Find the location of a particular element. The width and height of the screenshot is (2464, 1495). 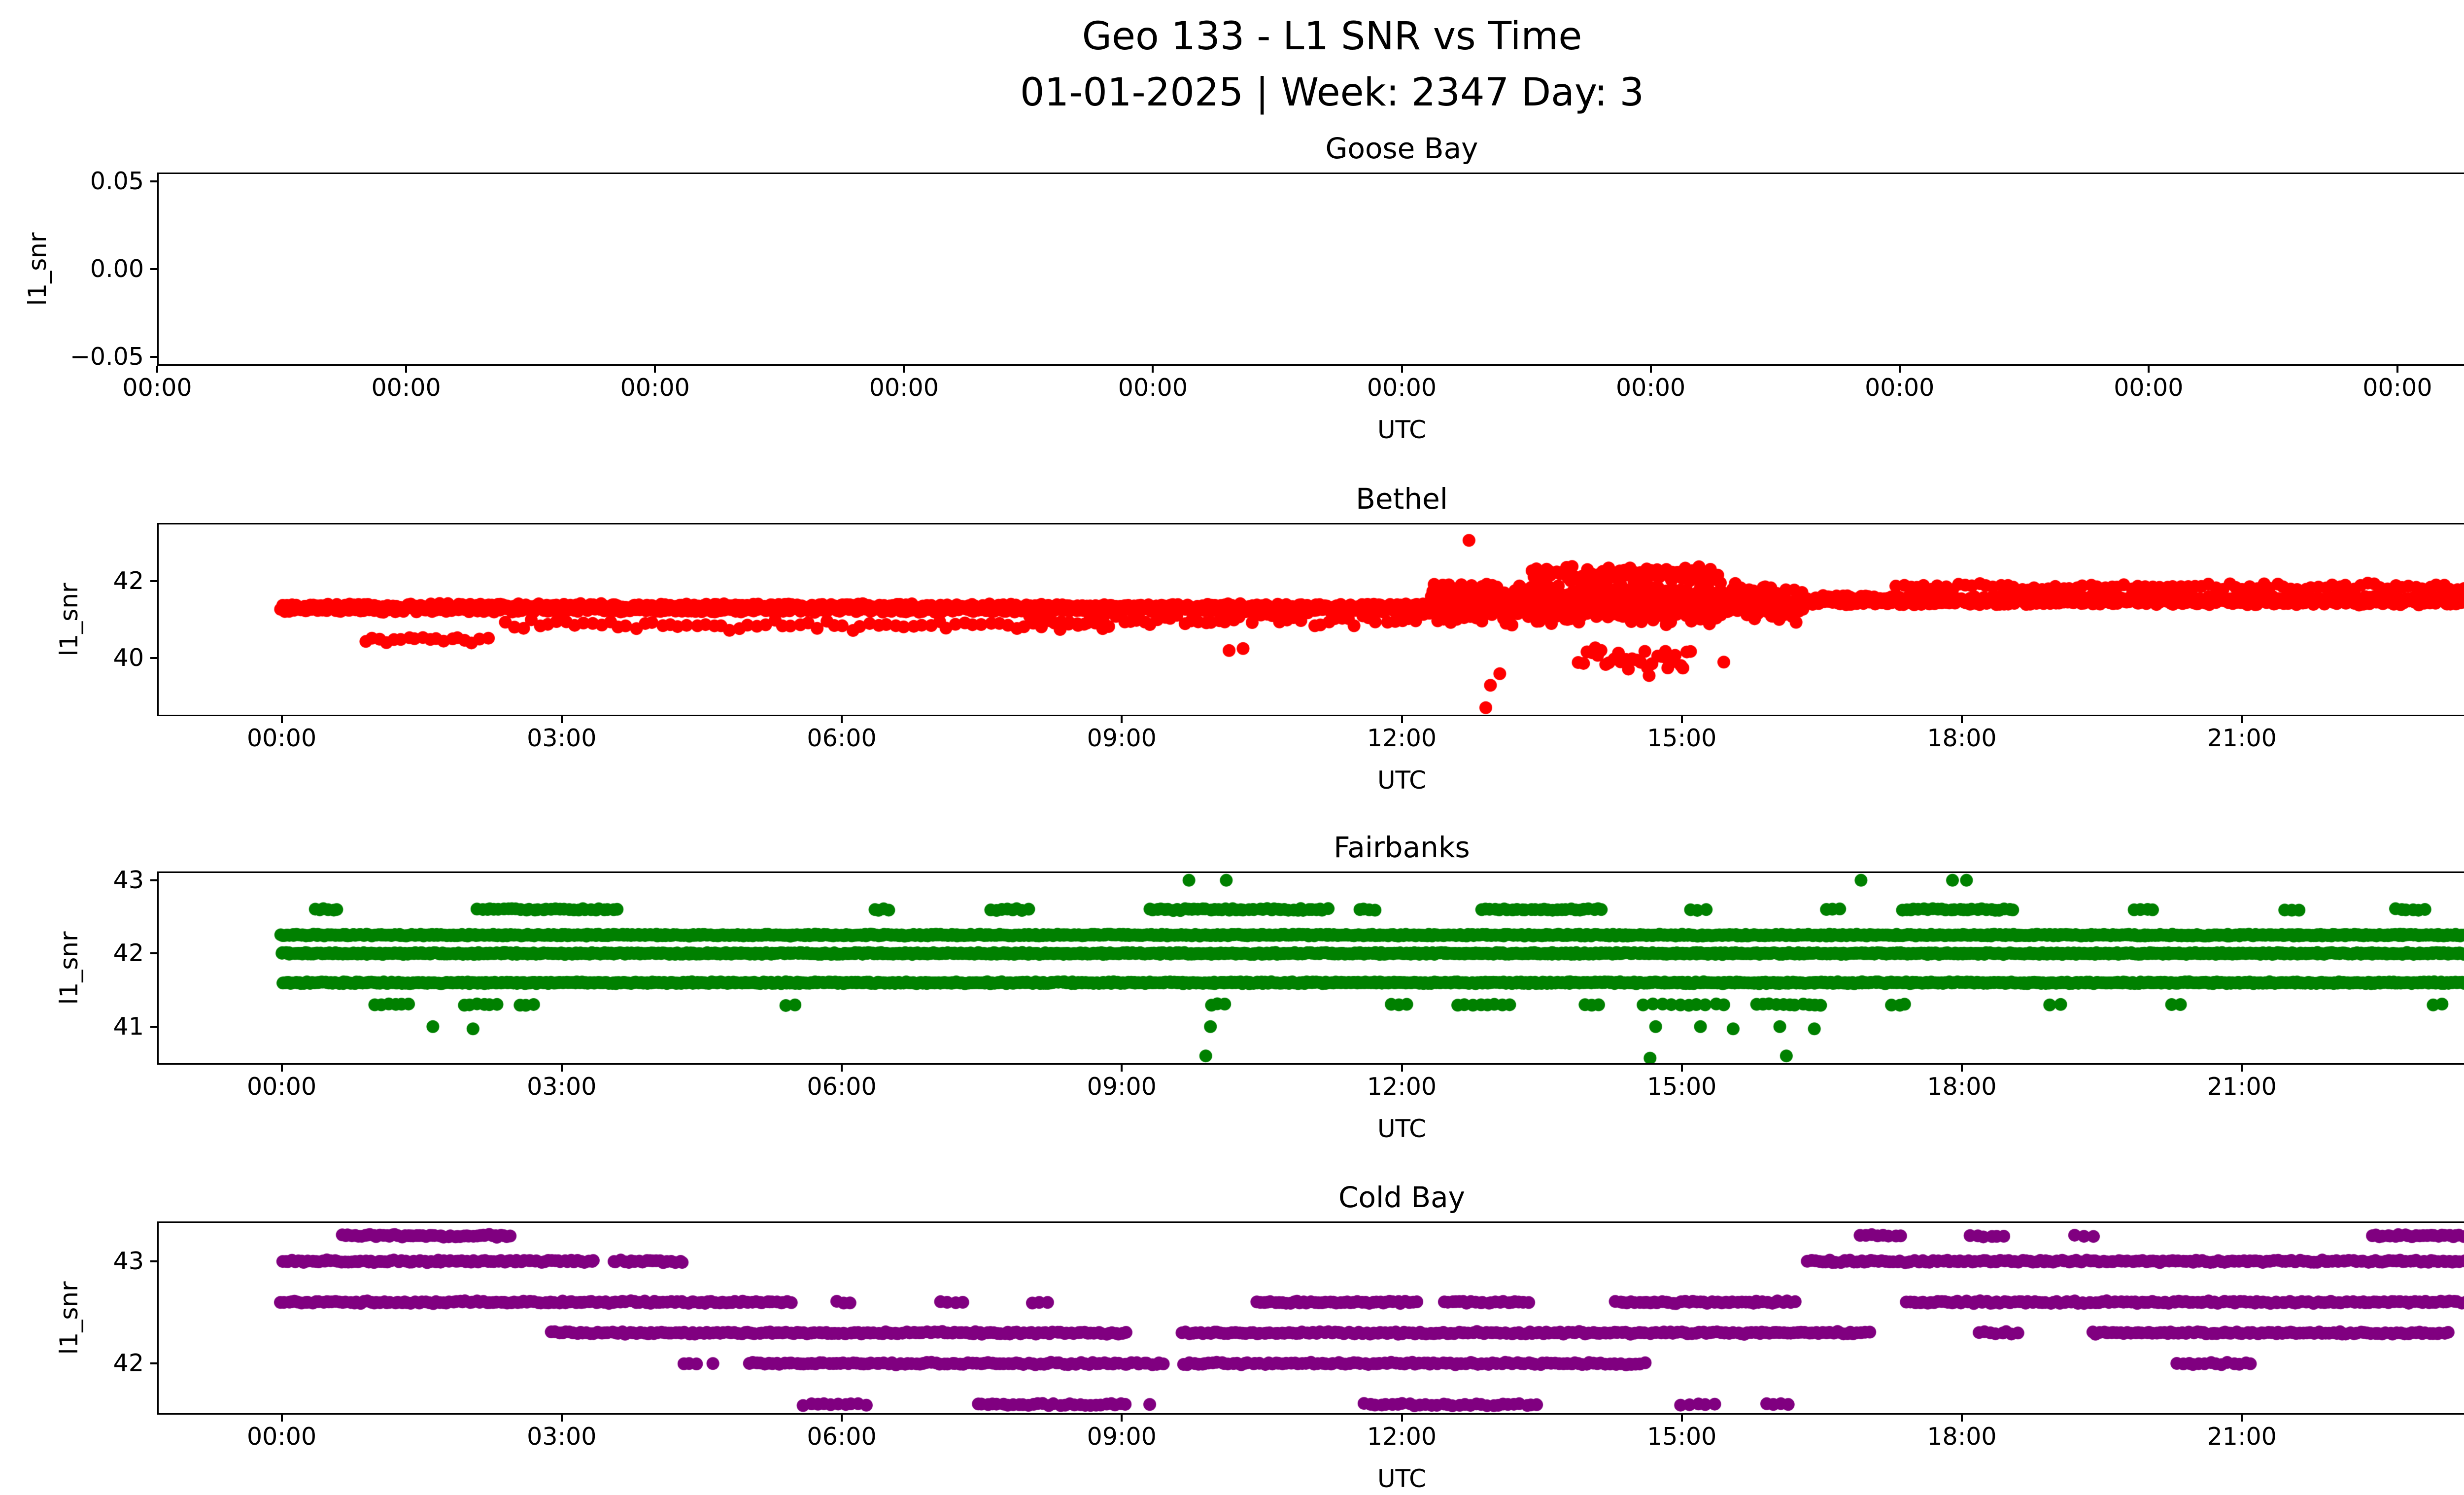

y-tick-label: 0.00 is located at coordinates (117, 269).